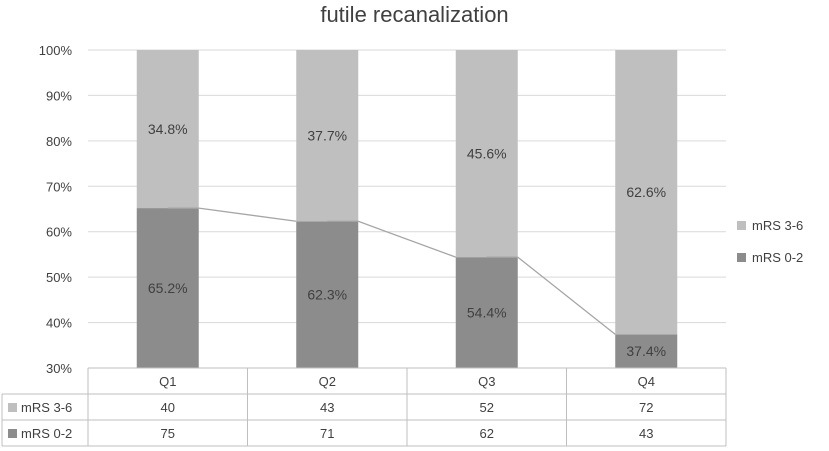 This screenshot has width=829, height=451. I want to click on chart-title: futile recanalization, so click(414, 14).